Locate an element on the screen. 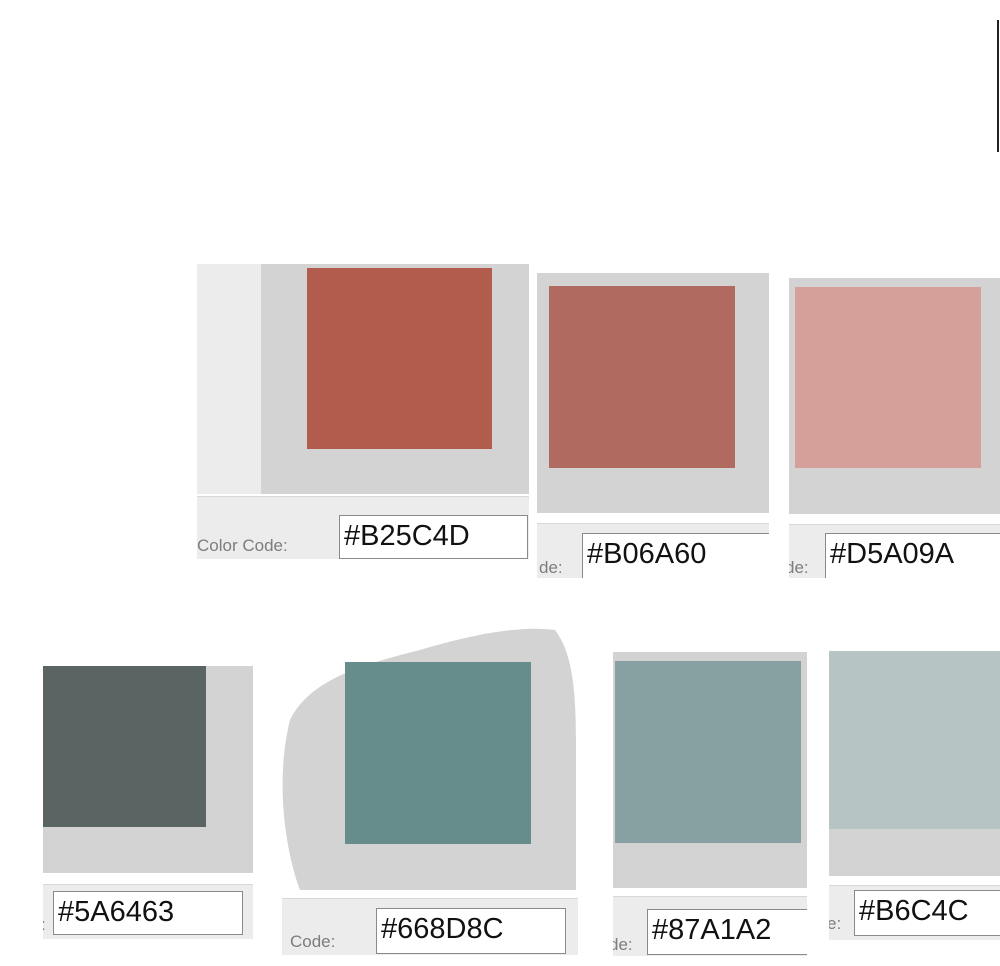  page-edge-frame is located at coordinates (998, 86).